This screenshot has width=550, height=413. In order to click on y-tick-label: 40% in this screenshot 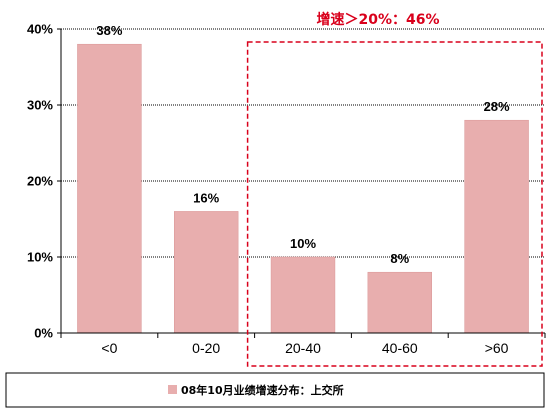, I will do `click(40, 29)`.